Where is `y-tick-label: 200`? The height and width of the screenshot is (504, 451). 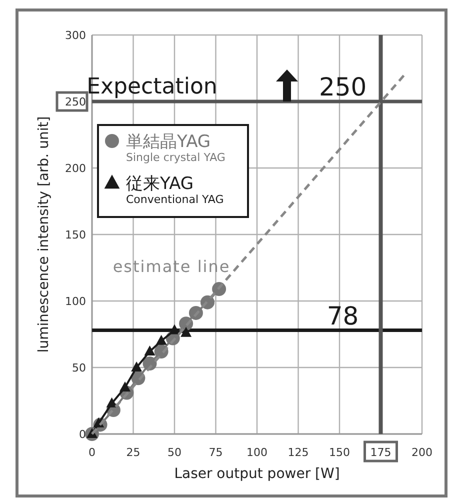
y-tick-label: 200 is located at coordinates (75, 168).